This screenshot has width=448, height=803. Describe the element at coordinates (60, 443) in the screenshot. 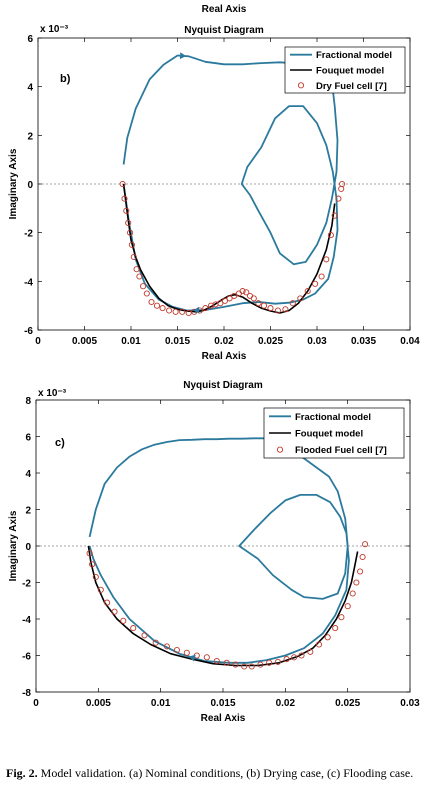

I see `panel-label: c)` at that location.